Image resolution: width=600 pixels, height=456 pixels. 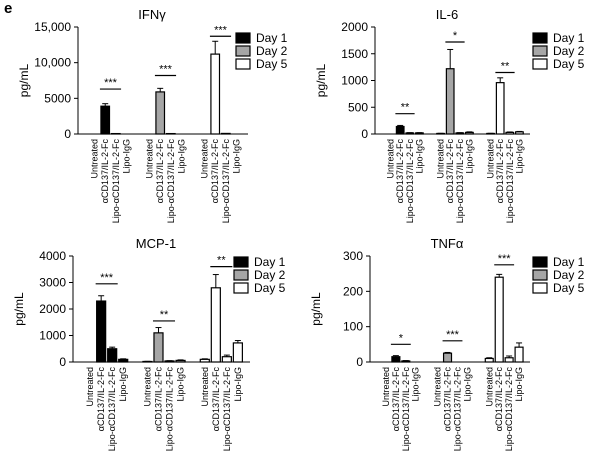 I want to click on y-axis-label: pg/mL, so click(x=24, y=81).